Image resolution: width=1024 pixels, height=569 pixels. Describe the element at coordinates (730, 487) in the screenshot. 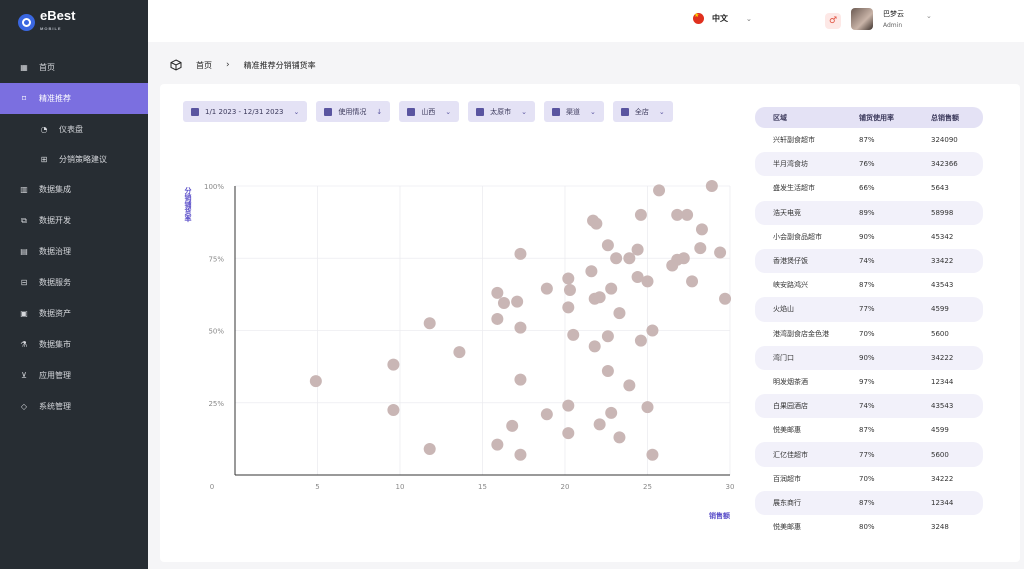

I see `x-tick-label: 30` at that location.